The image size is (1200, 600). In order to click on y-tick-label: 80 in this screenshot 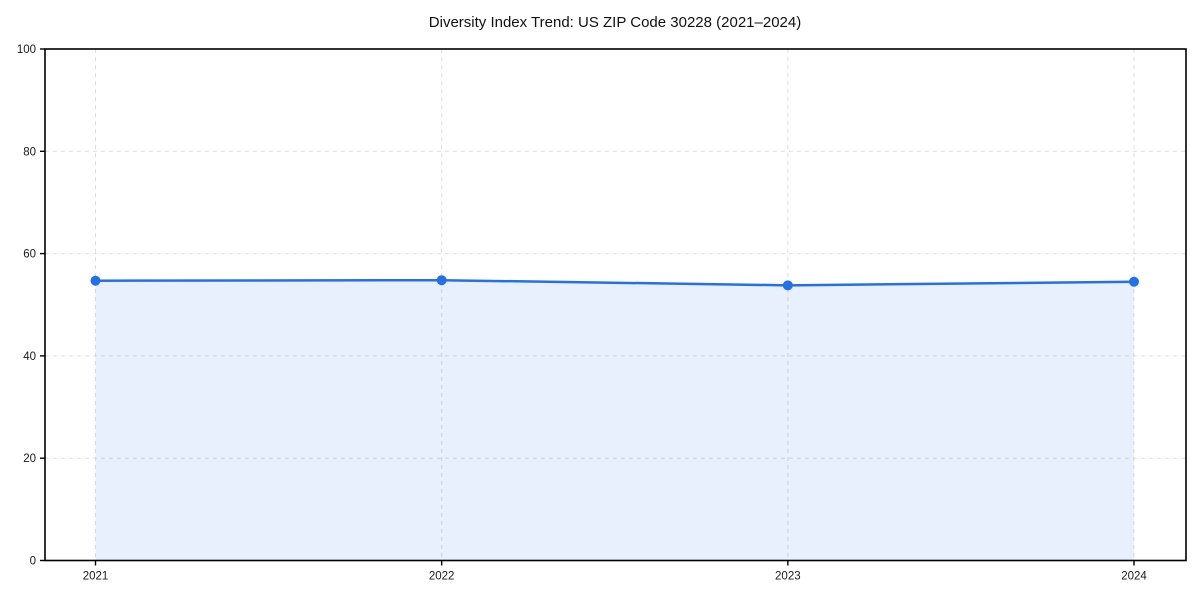, I will do `click(29, 152)`.